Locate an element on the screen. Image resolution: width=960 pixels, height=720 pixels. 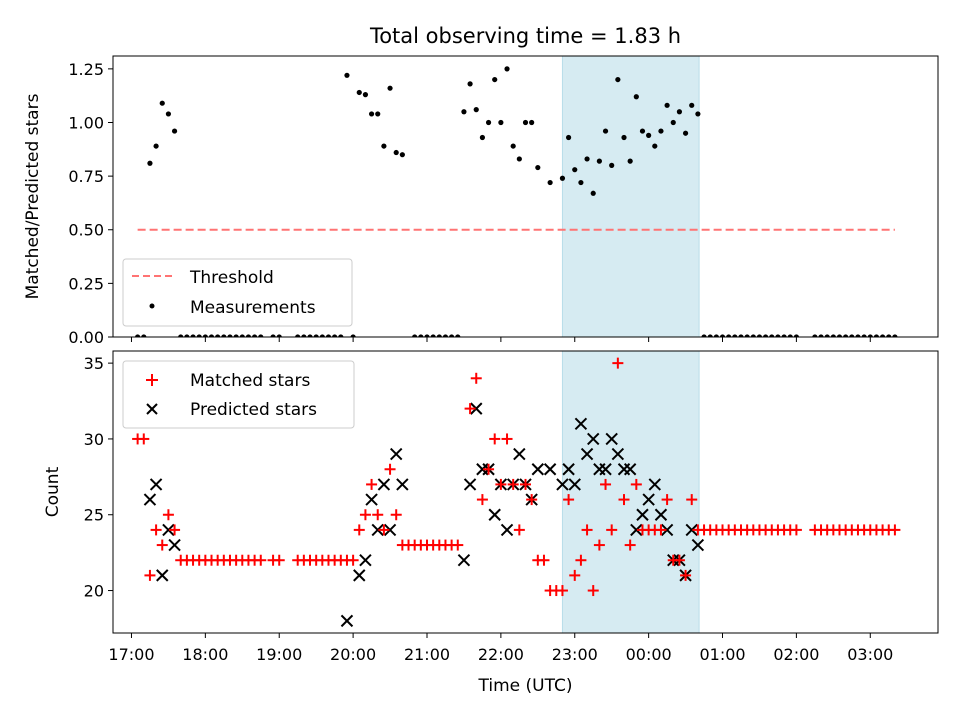
x-tick-label: 00:00 is located at coordinates (649, 654).